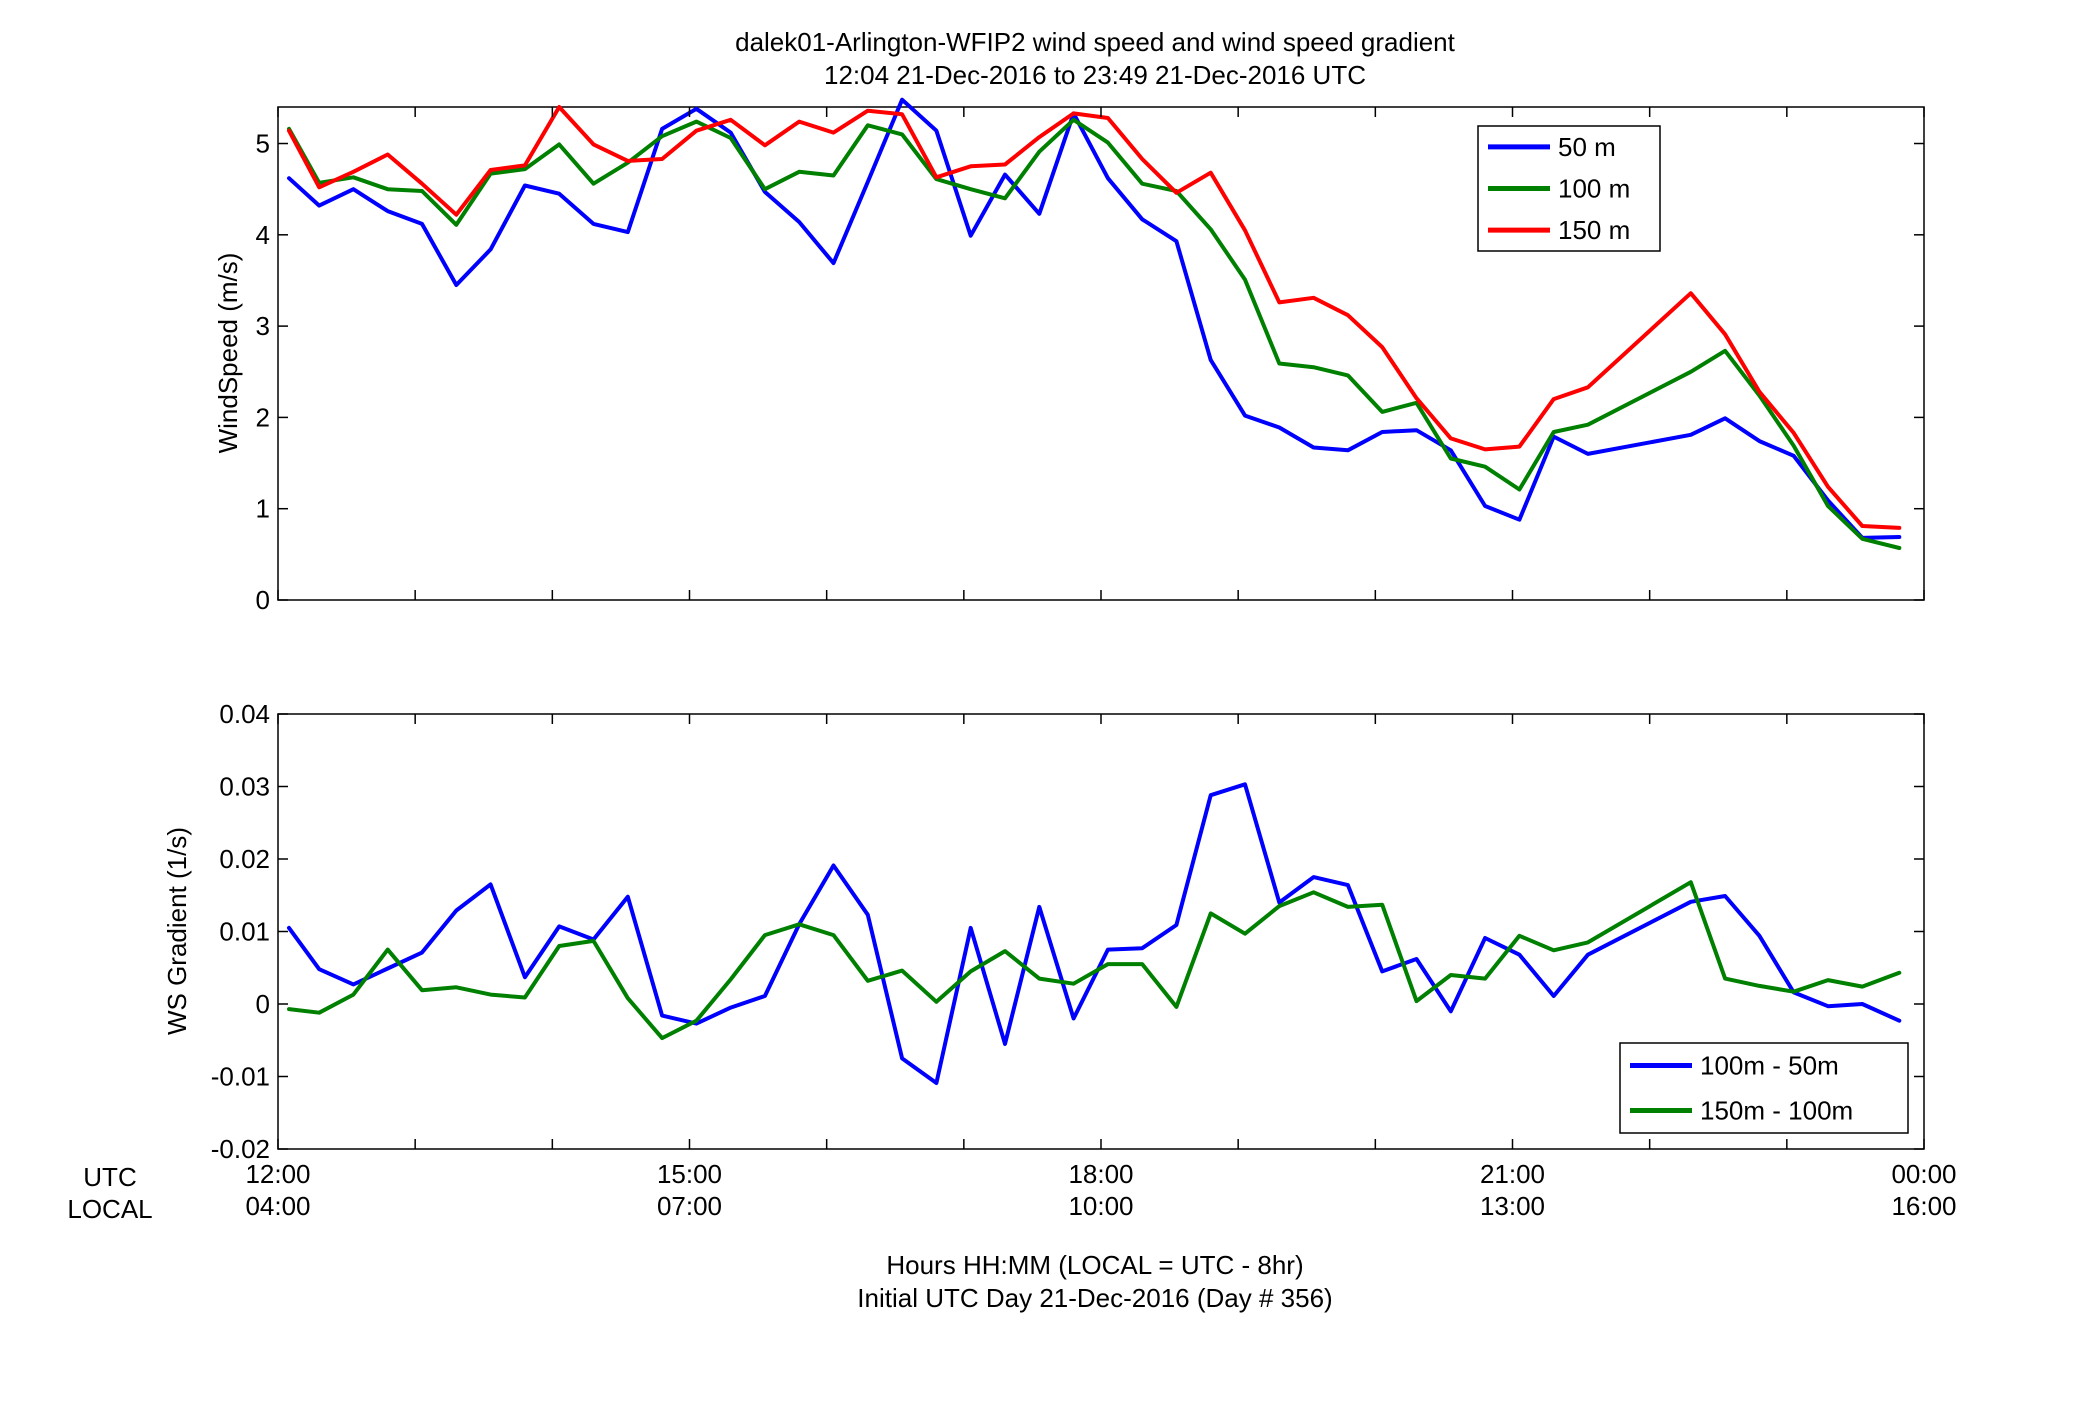  I want to click on utc-tick-label: 21:00, so click(1512, 1174).